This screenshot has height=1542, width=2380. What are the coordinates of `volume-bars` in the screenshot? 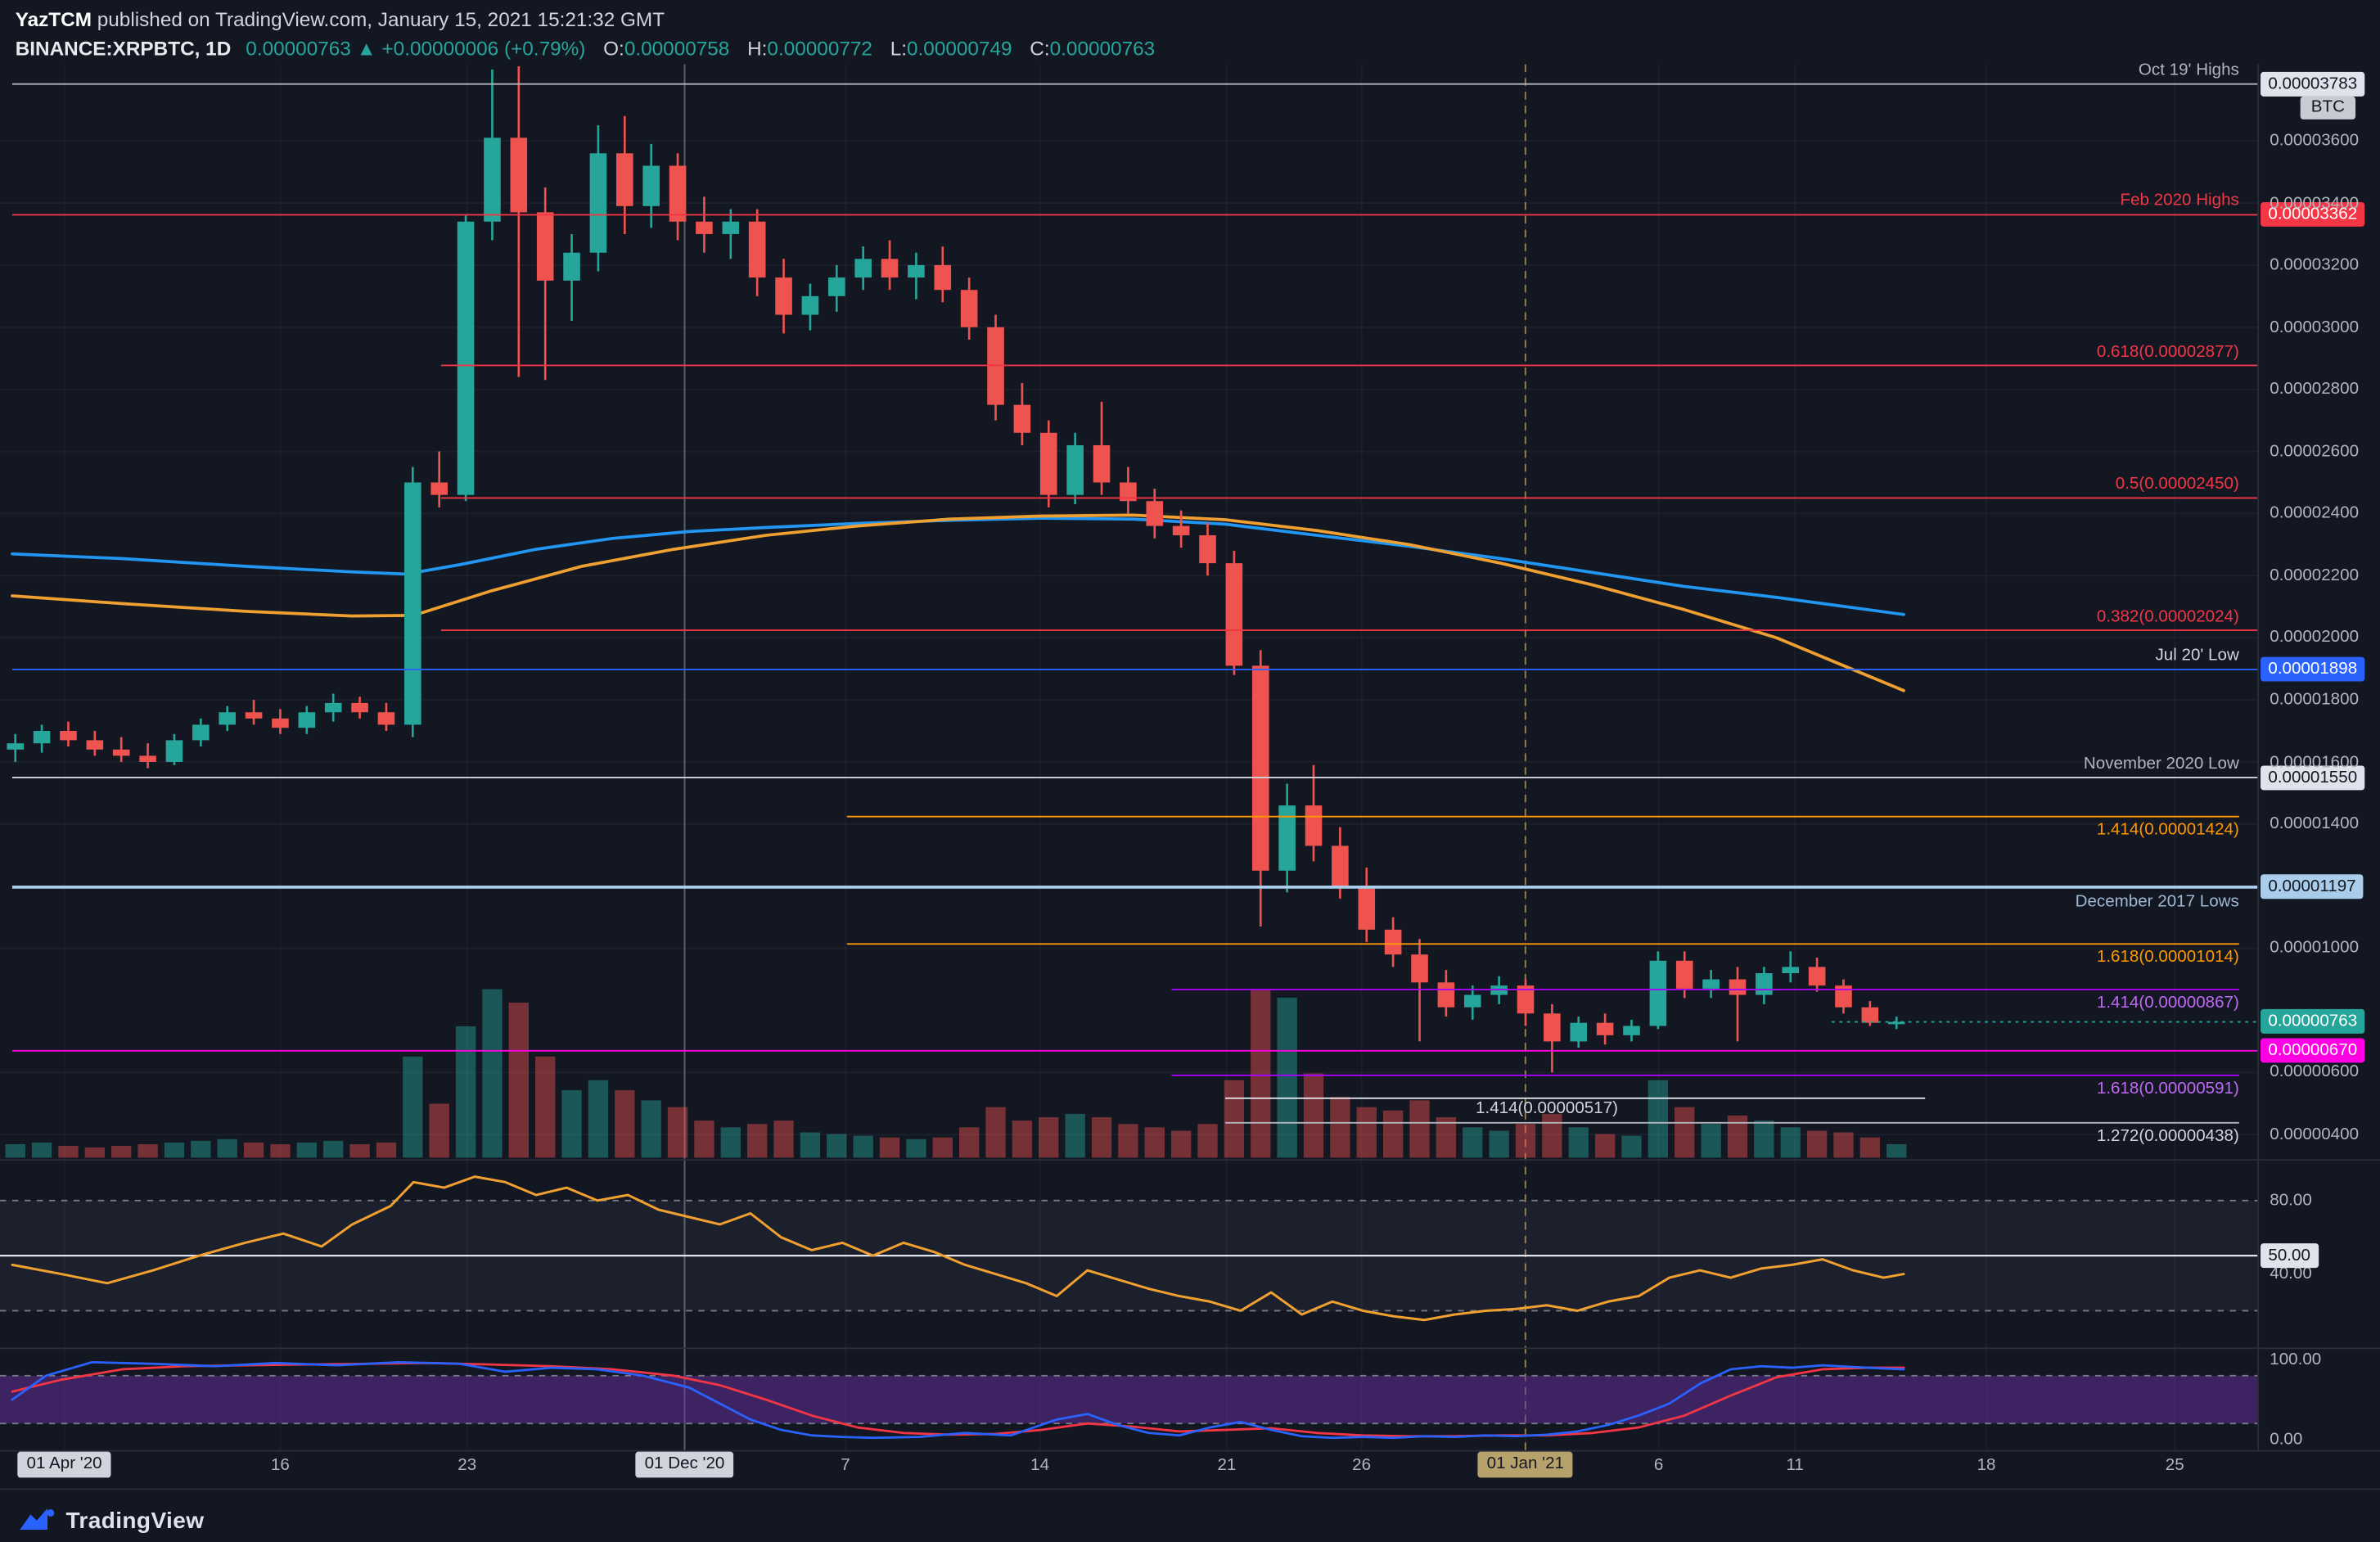 It's located at (956, 1074).